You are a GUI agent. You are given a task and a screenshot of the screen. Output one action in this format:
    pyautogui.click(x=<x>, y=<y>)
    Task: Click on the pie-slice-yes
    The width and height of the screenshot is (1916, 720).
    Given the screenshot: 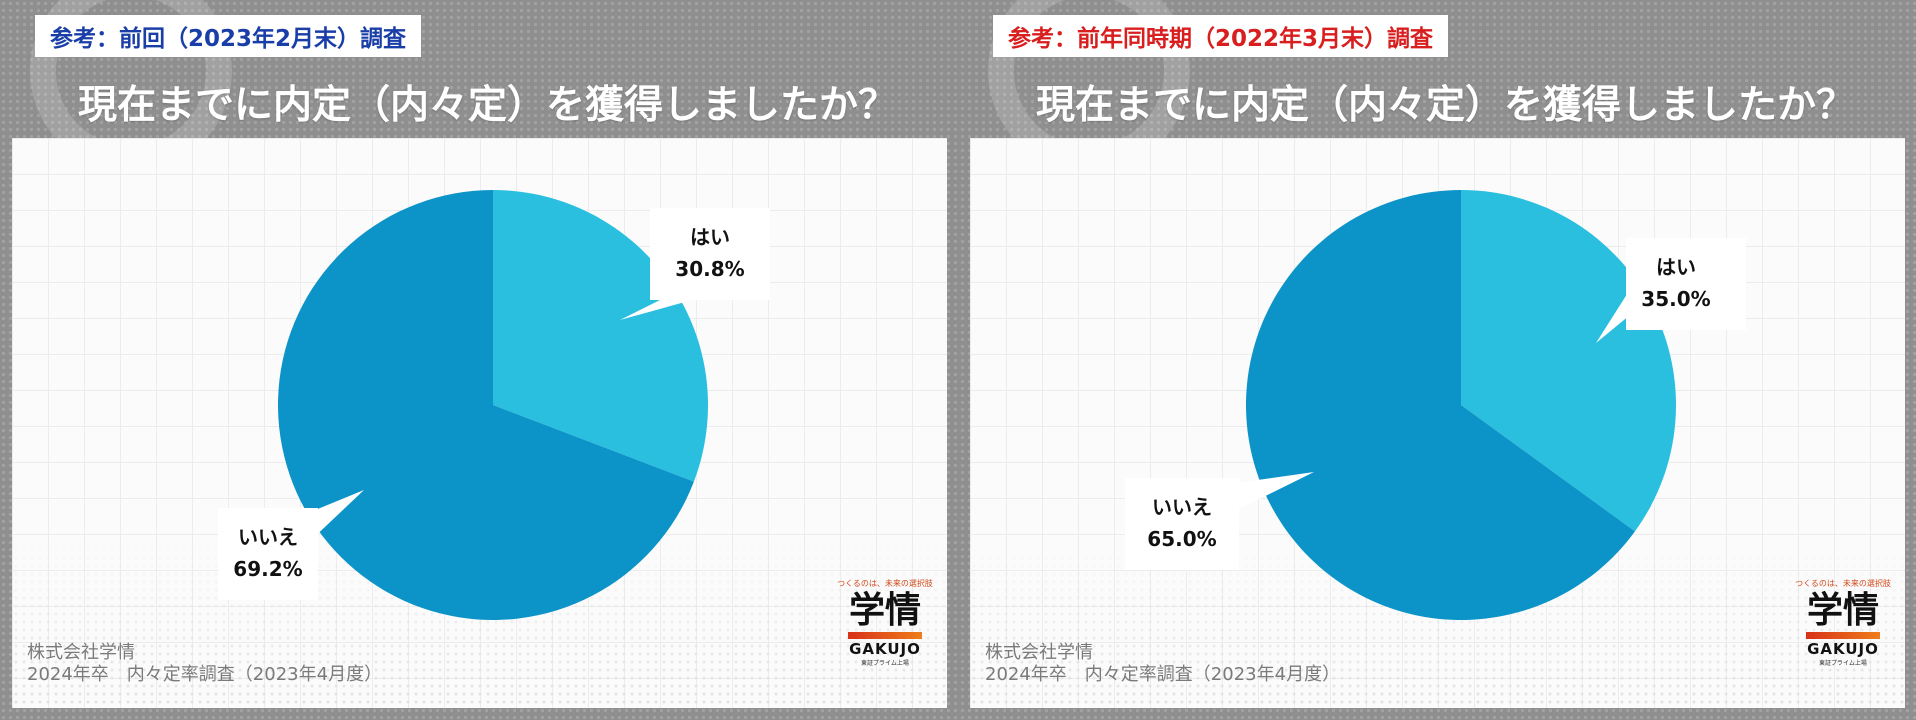 What is the action you would take?
    pyautogui.click(x=1568, y=361)
    